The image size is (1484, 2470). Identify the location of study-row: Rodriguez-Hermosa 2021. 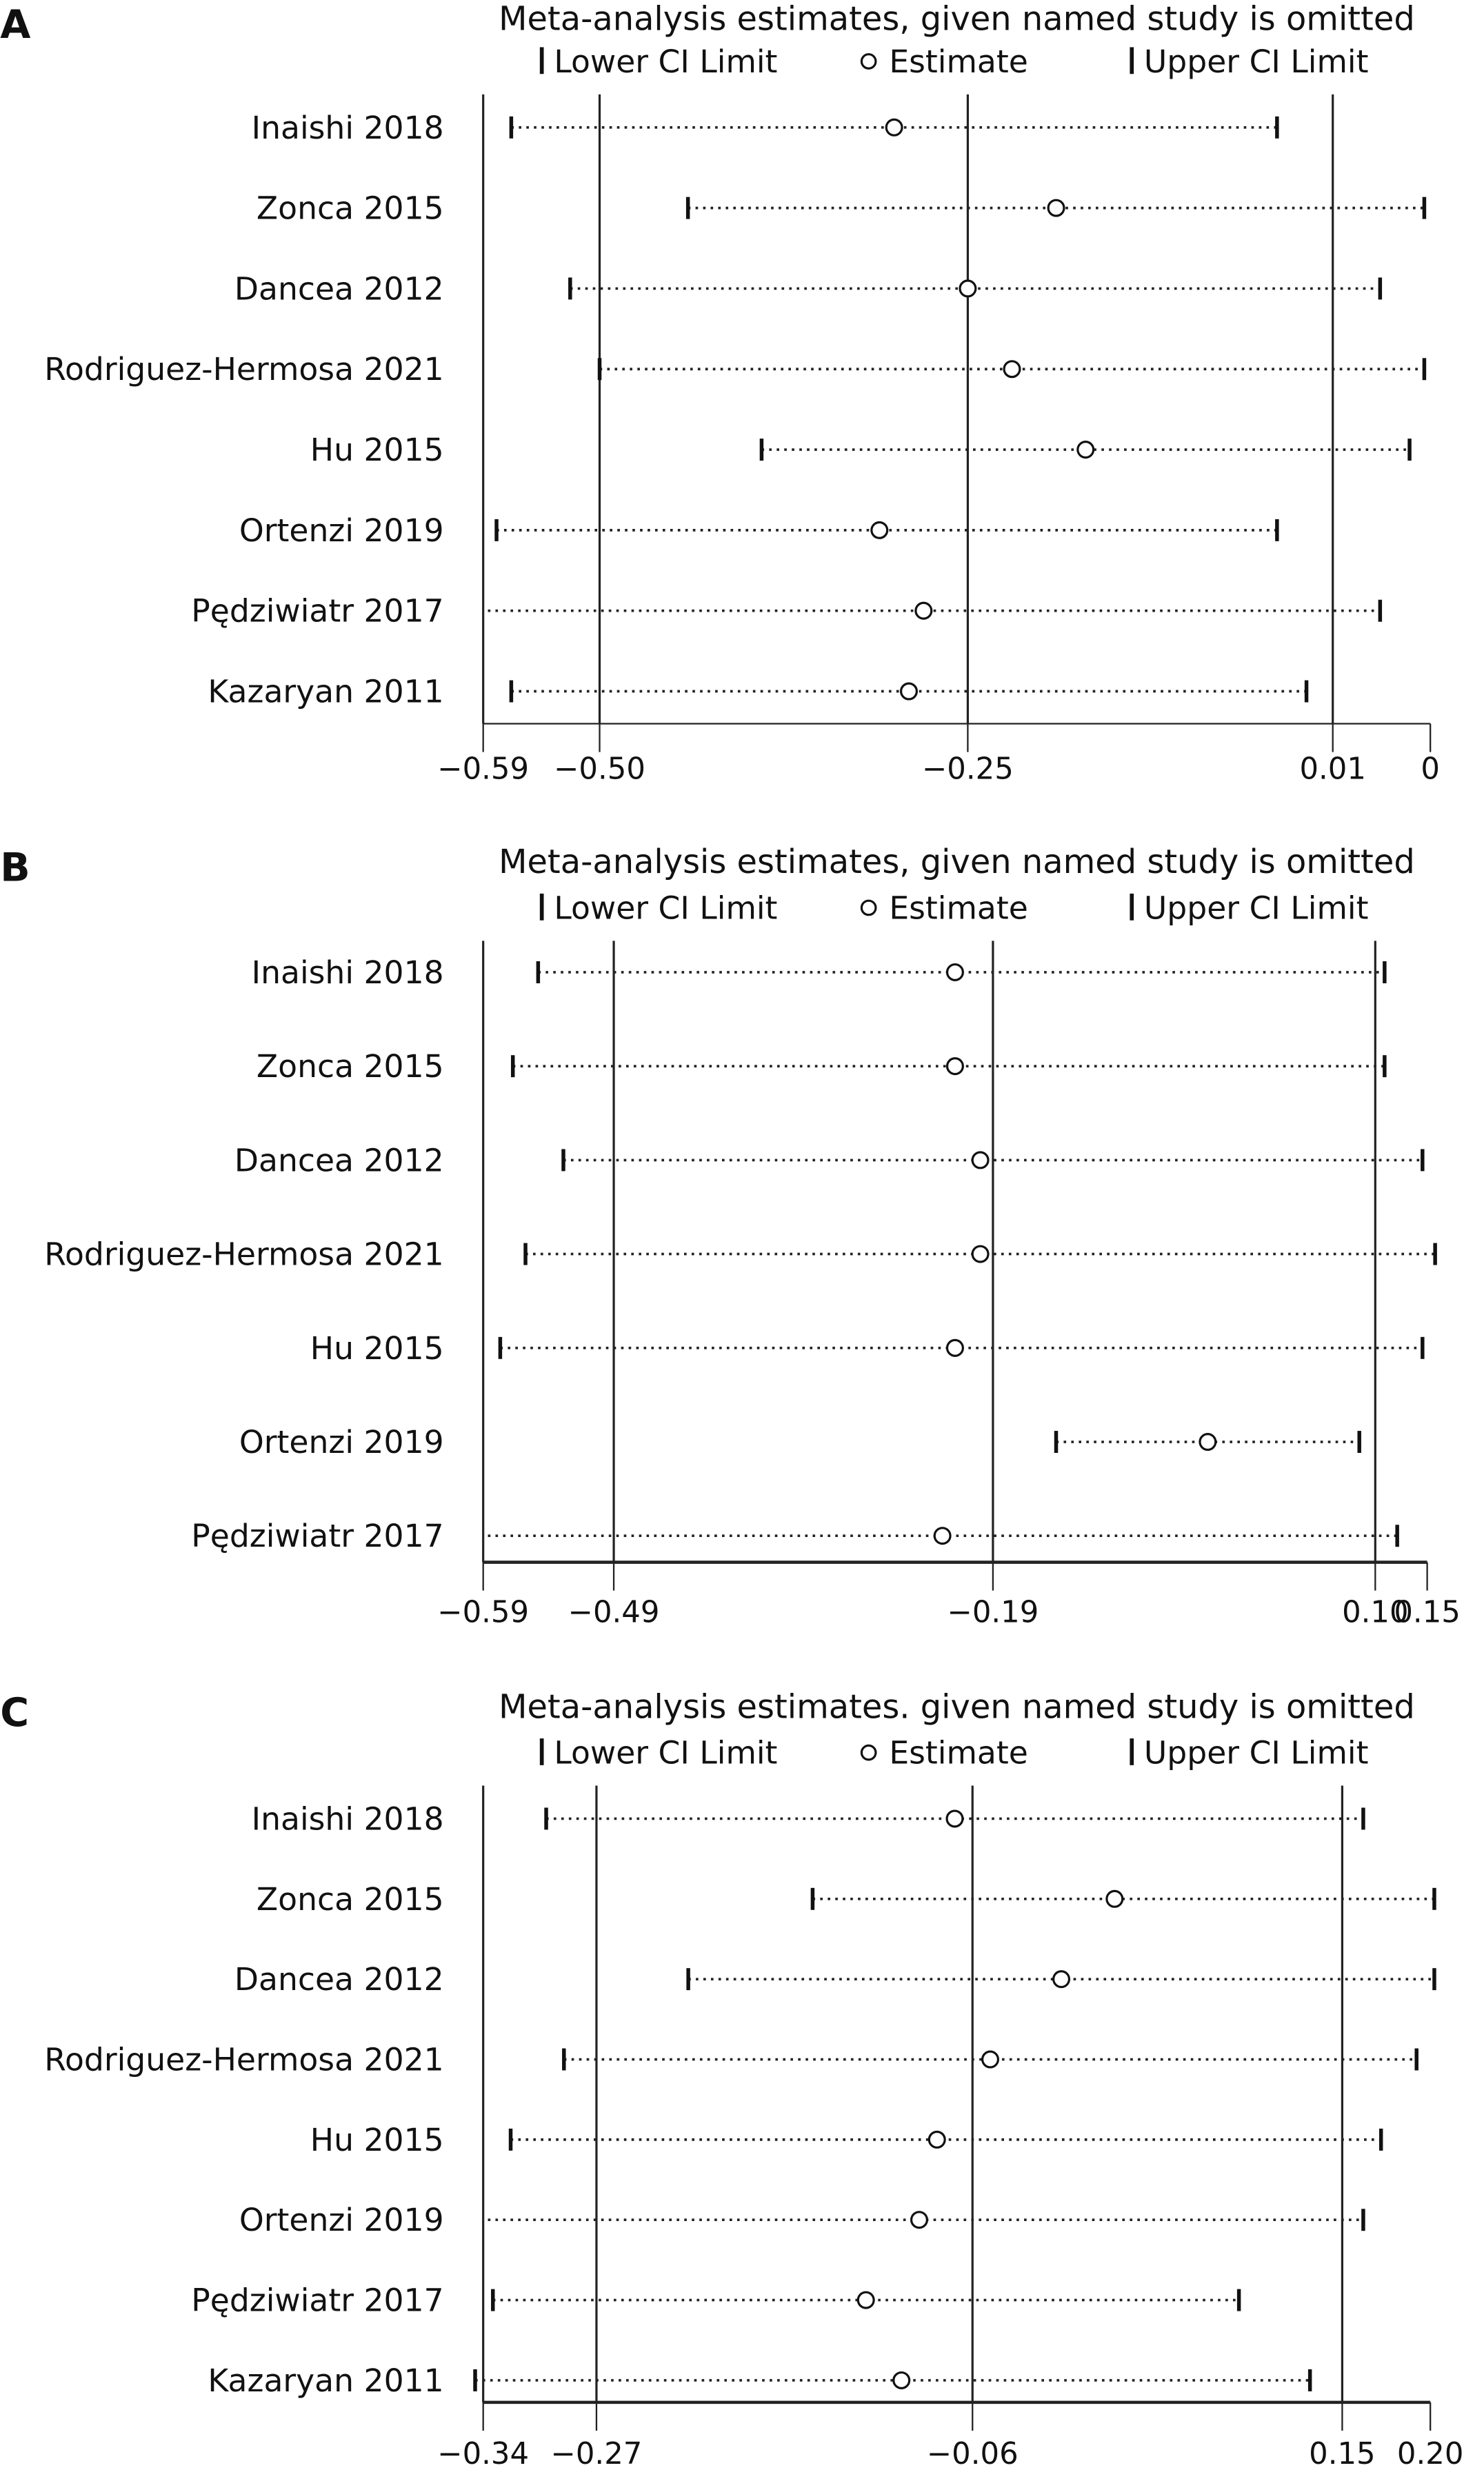
(740, 1254).